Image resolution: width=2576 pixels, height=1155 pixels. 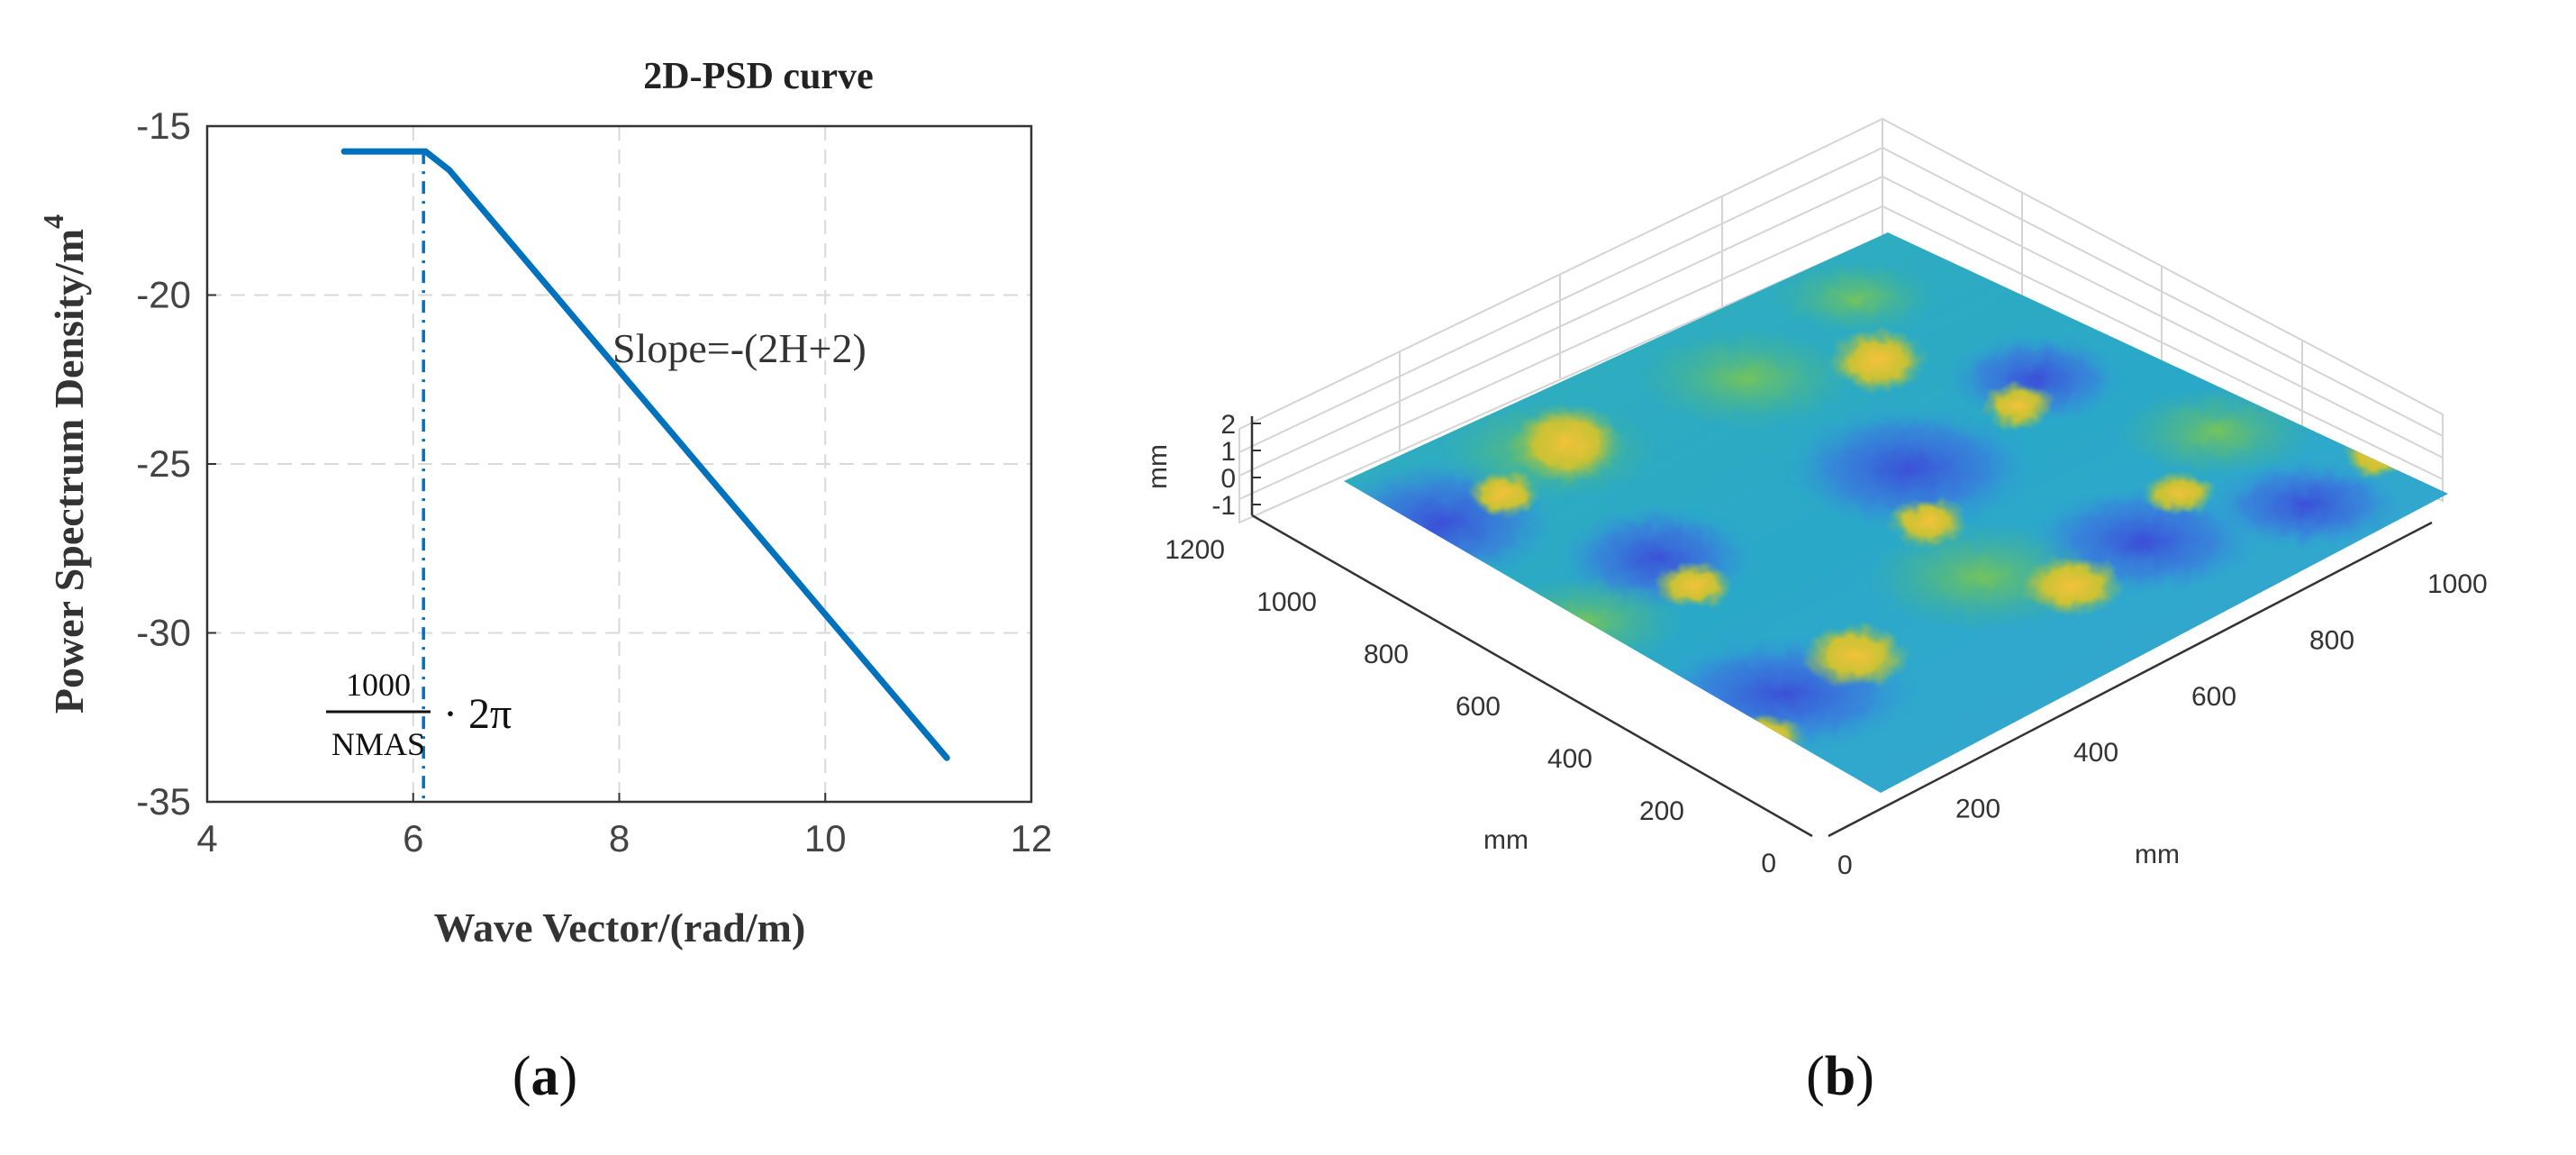 I want to click on fraction-suffix: · 2π, so click(x=477, y=714).